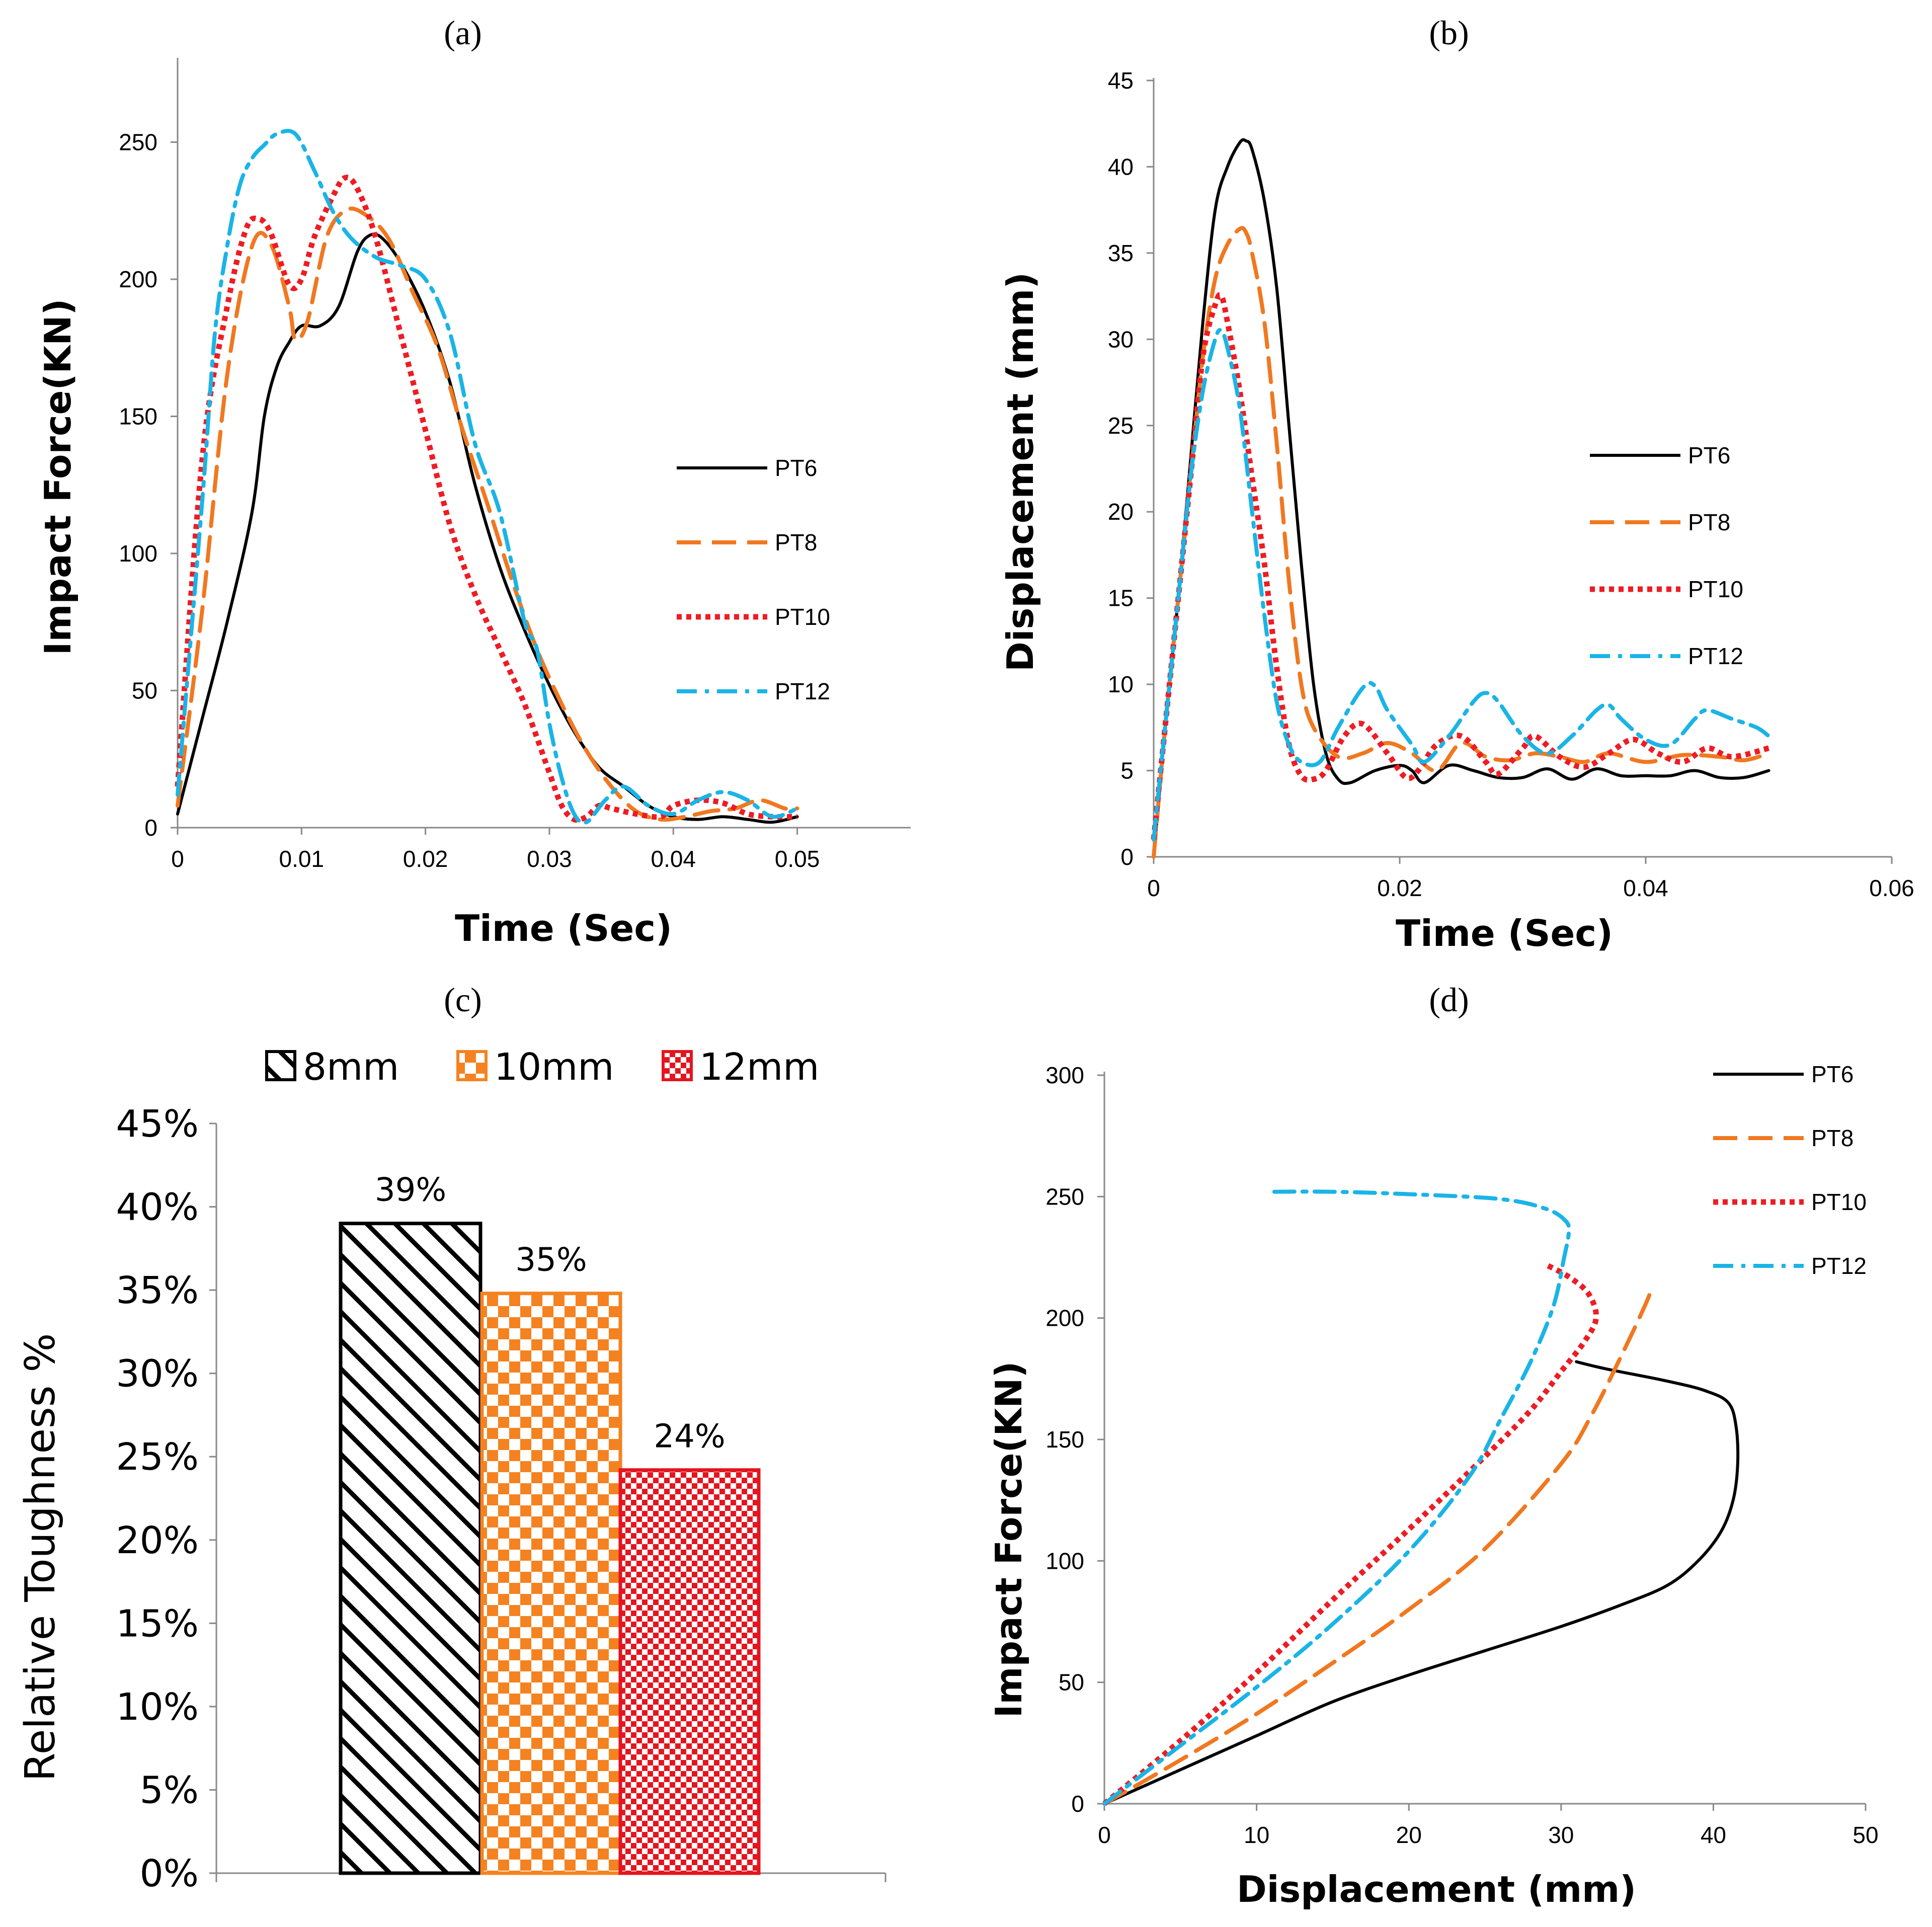  What do you see at coordinates (472, 1065) in the screenshot?
I see `legend-swatch-10mm` at bounding box center [472, 1065].